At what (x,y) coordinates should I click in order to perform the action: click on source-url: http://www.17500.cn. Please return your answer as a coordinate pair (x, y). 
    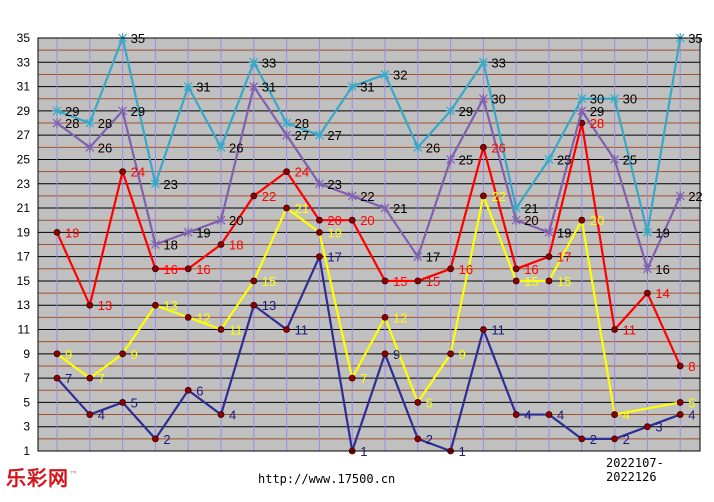
    Looking at the image, I should click on (327, 479).